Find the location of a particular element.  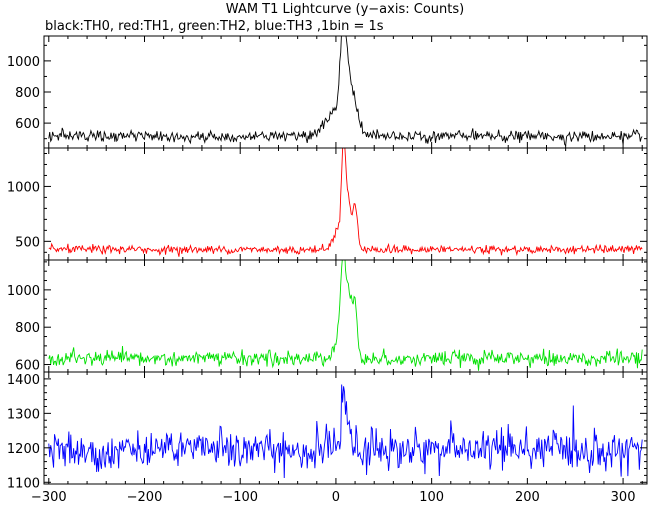

y-tick-label: 1400 is located at coordinates (23, 380).